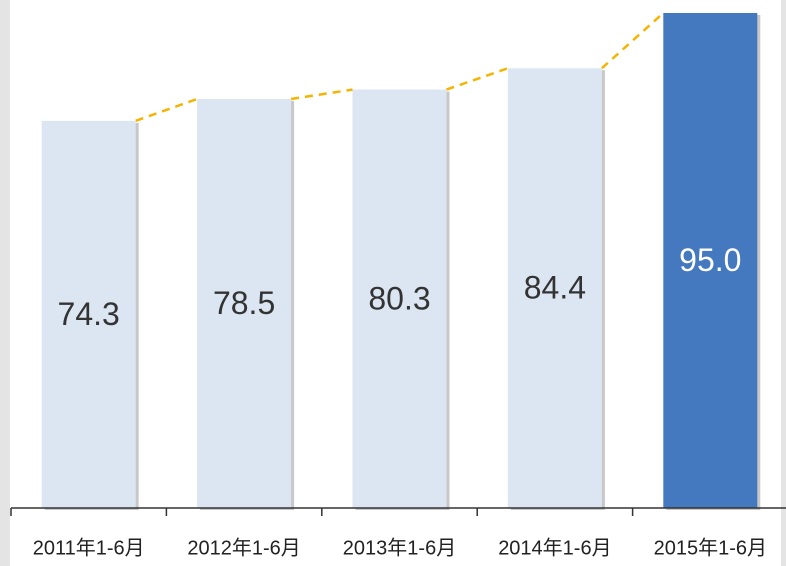 The height and width of the screenshot is (566, 786). Describe the element at coordinates (399, 547) in the screenshot. I see `x-tick-label: 2013年1-6月` at that location.